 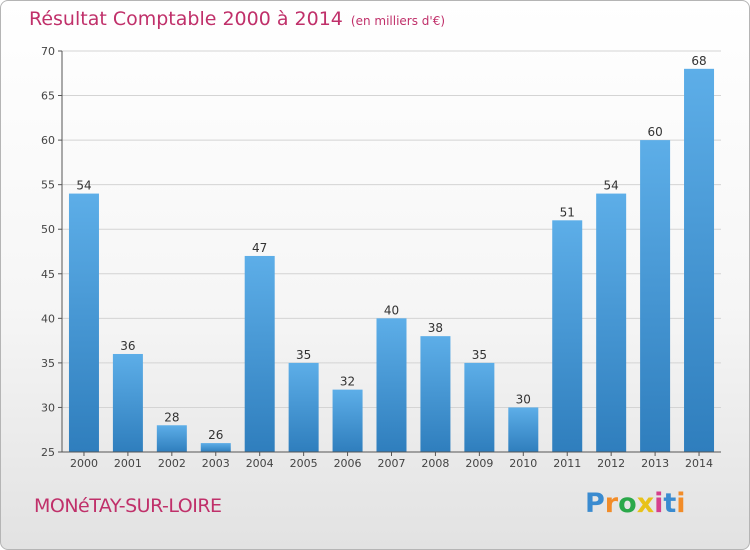 I want to click on brand-letter: o, so click(x=627, y=503).